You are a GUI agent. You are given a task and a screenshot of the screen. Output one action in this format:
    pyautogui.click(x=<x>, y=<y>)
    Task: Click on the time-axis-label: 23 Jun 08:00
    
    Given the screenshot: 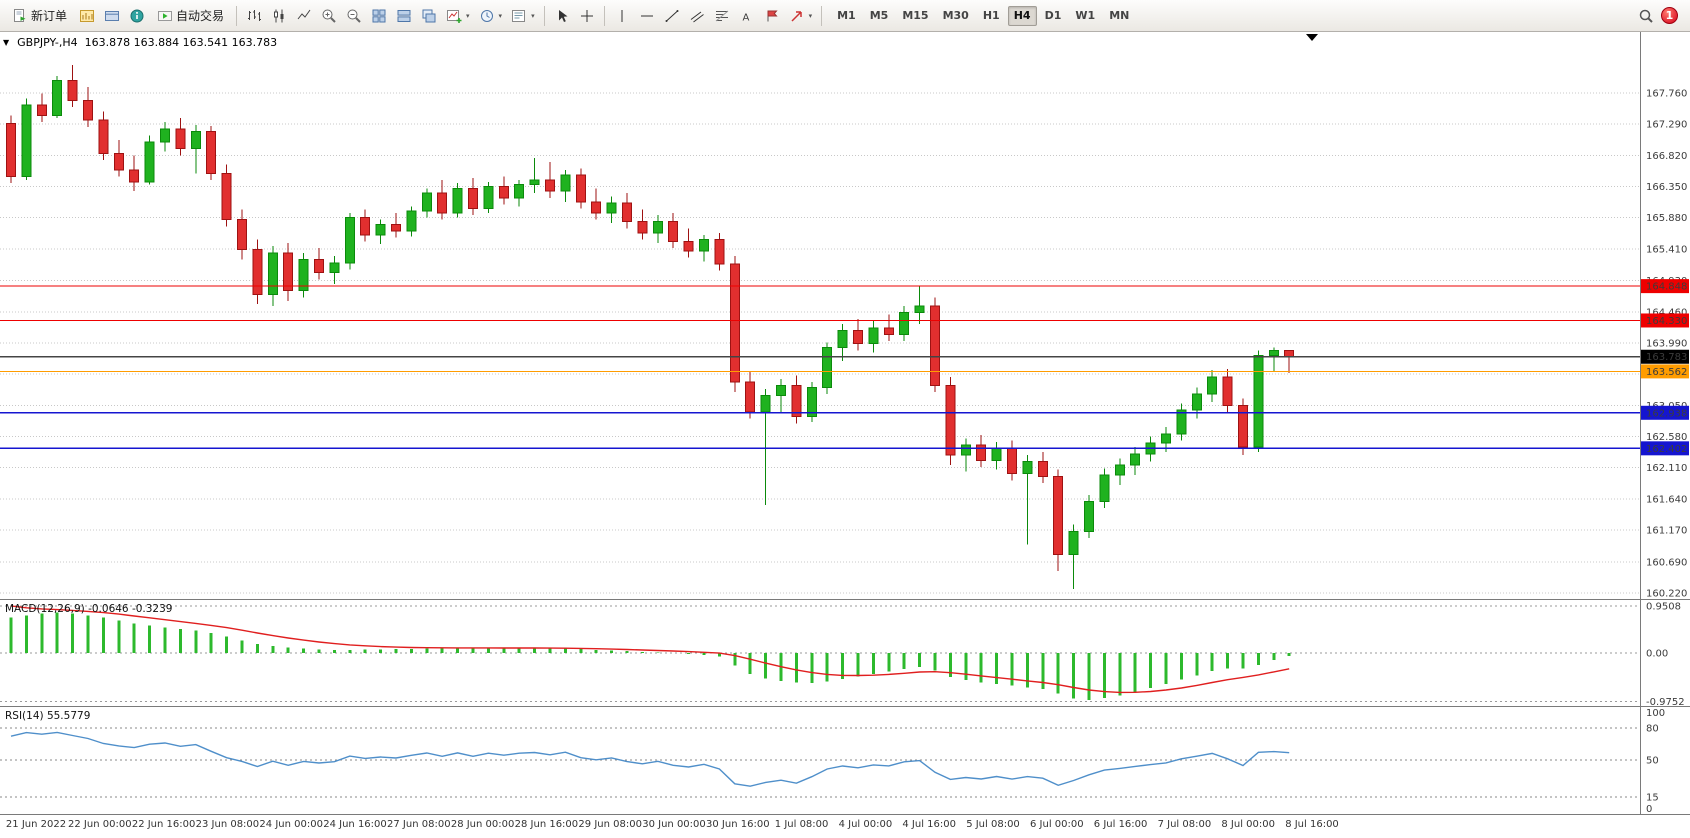 What is the action you would take?
    pyautogui.click(x=227, y=824)
    